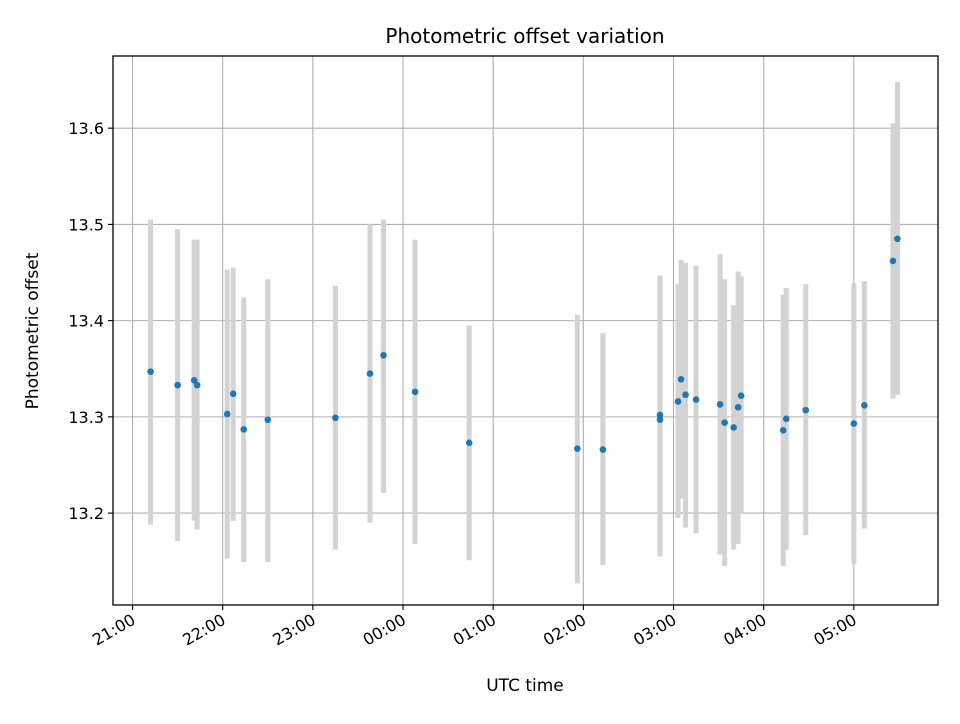 This screenshot has height=724, width=960. I want to click on y-tick-label: 13.2, so click(86, 513).